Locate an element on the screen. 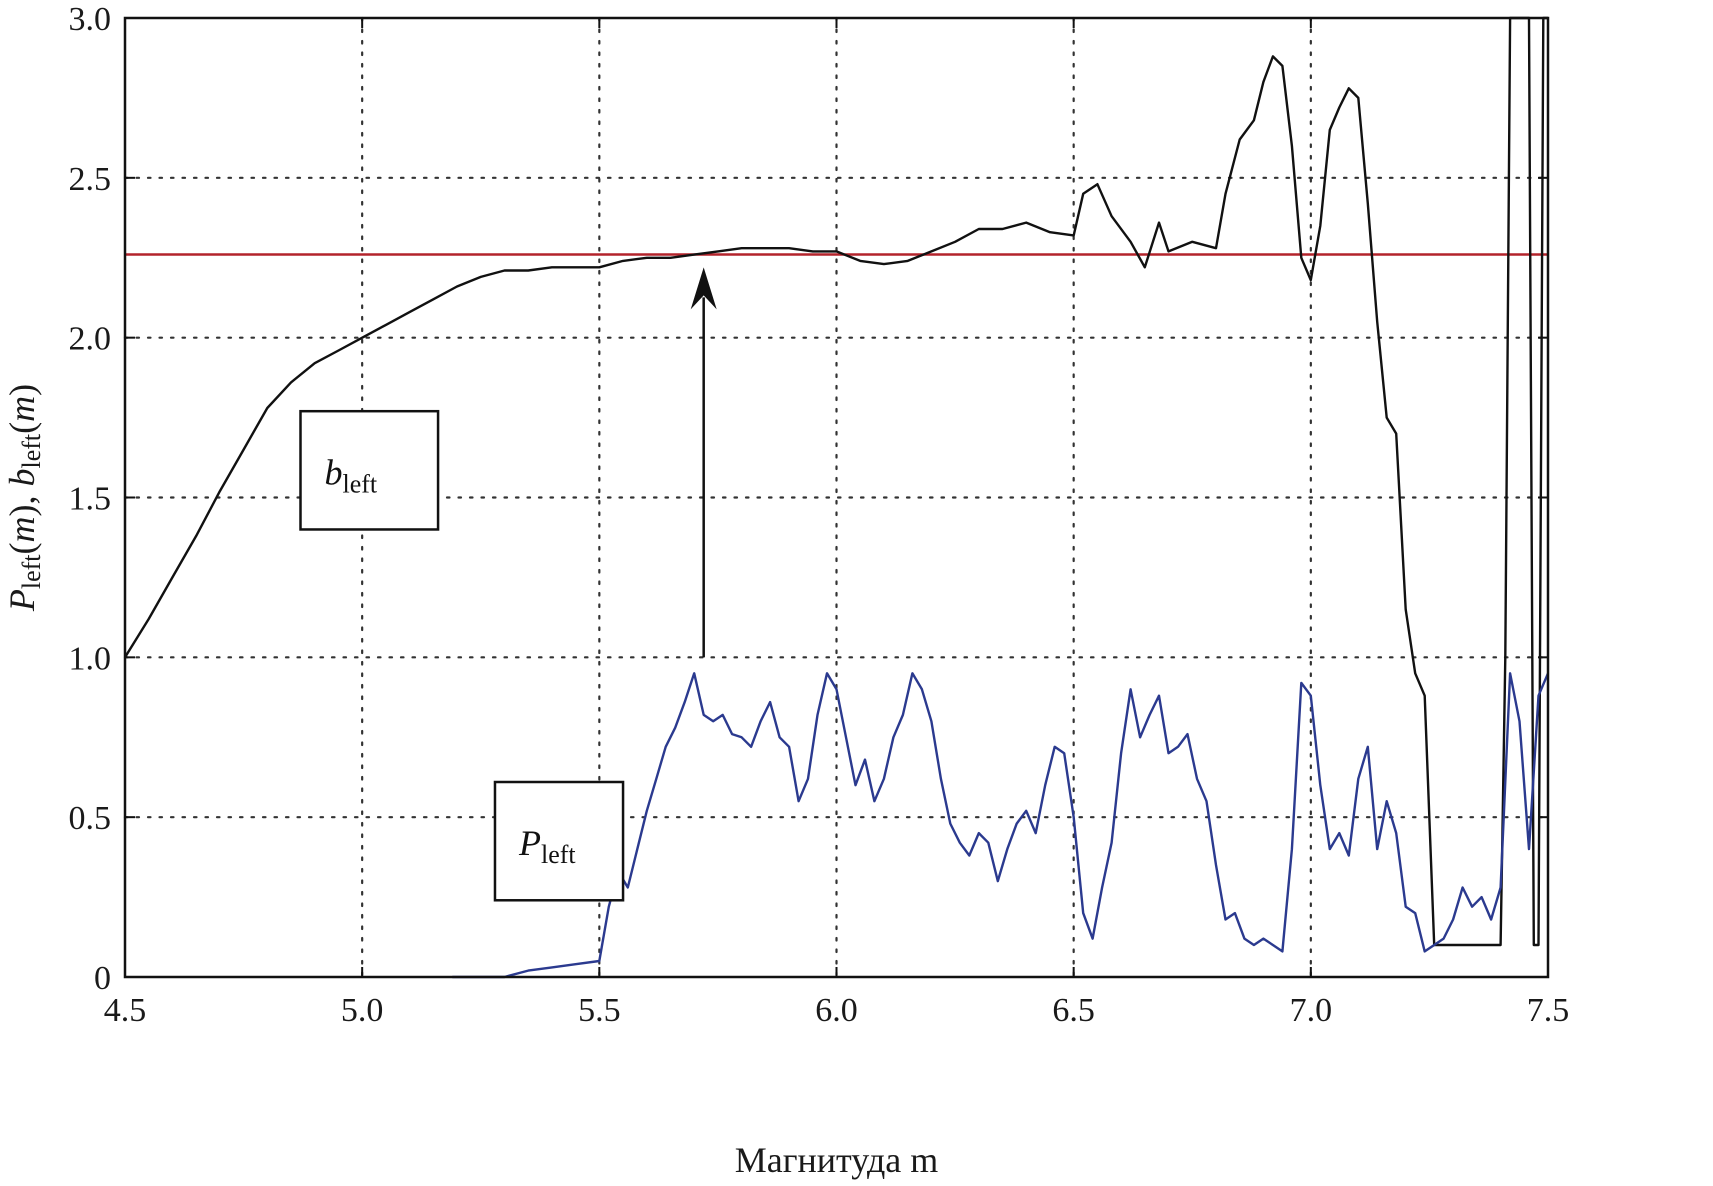 This screenshot has width=1713, height=1186. x-tick-label: 5.5 is located at coordinates (599, 1010).